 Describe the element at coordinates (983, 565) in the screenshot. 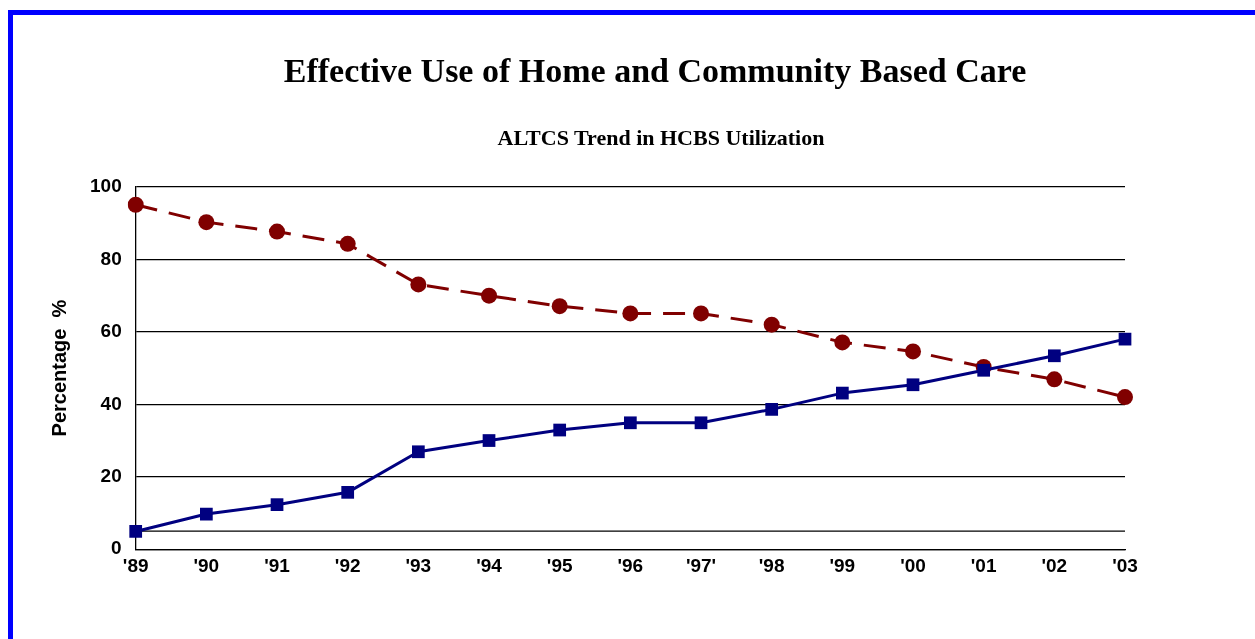

I see `x-tick-label: '01` at that location.